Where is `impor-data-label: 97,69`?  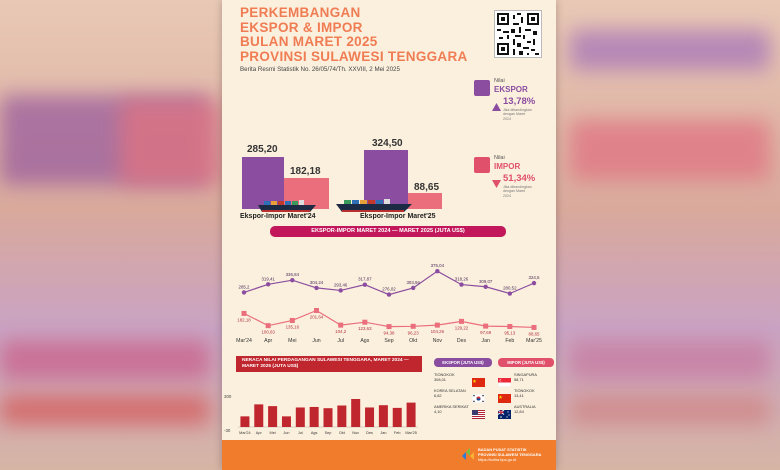 impor-data-label: 97,69 is located at coordinates (486, 332).